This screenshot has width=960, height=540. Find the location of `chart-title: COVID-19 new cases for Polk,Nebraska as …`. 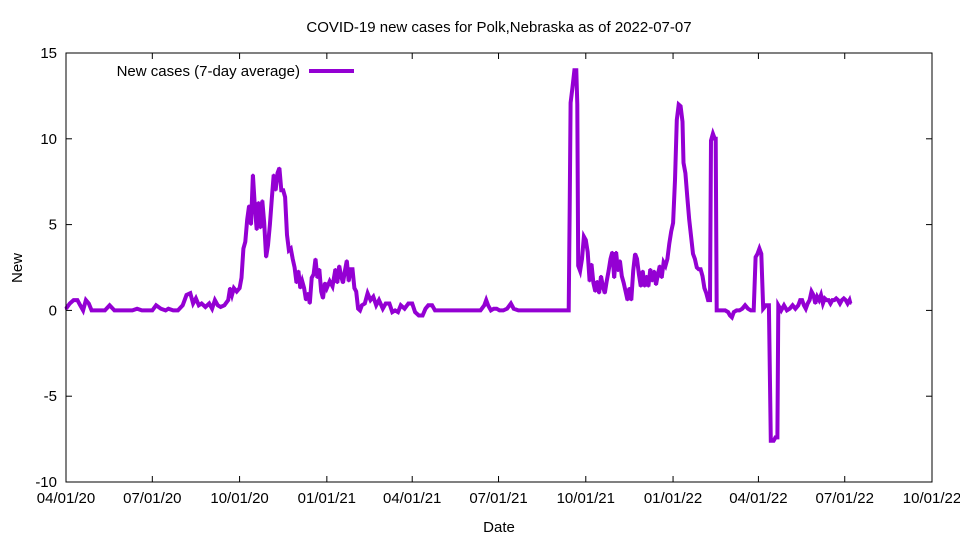

chart-title: COVID-19 new cases for Polk,Nebraska as … is located at coordinates (498, 27).